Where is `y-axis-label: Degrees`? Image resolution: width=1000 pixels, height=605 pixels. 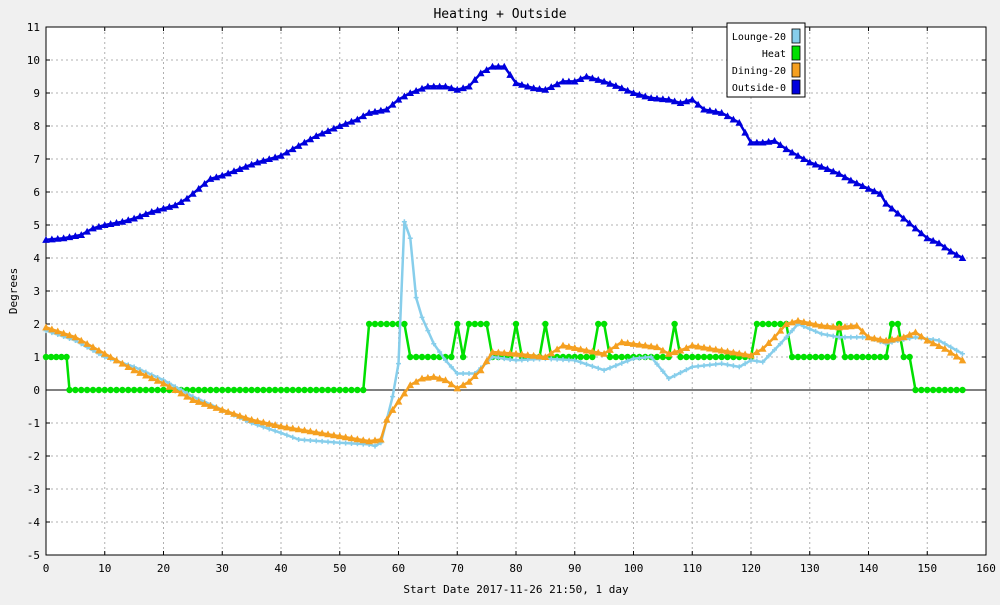 y-axis-label: Degrees is located at coordinates (13, 291).